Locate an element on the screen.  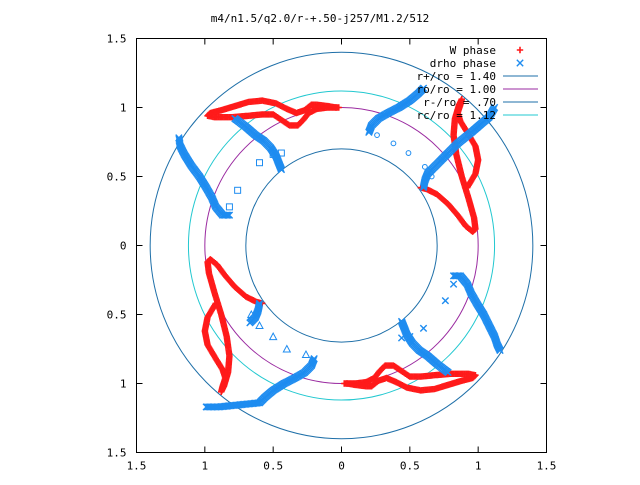
series-x is located at coordinates (427, 311).